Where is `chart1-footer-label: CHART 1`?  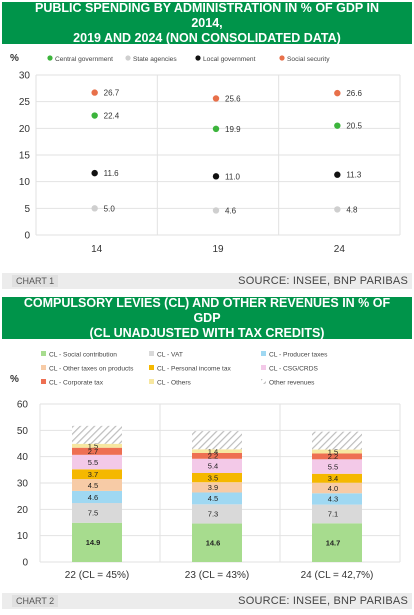
chart1-footer-label: CHART 1 is located at coordinates (35, 281).